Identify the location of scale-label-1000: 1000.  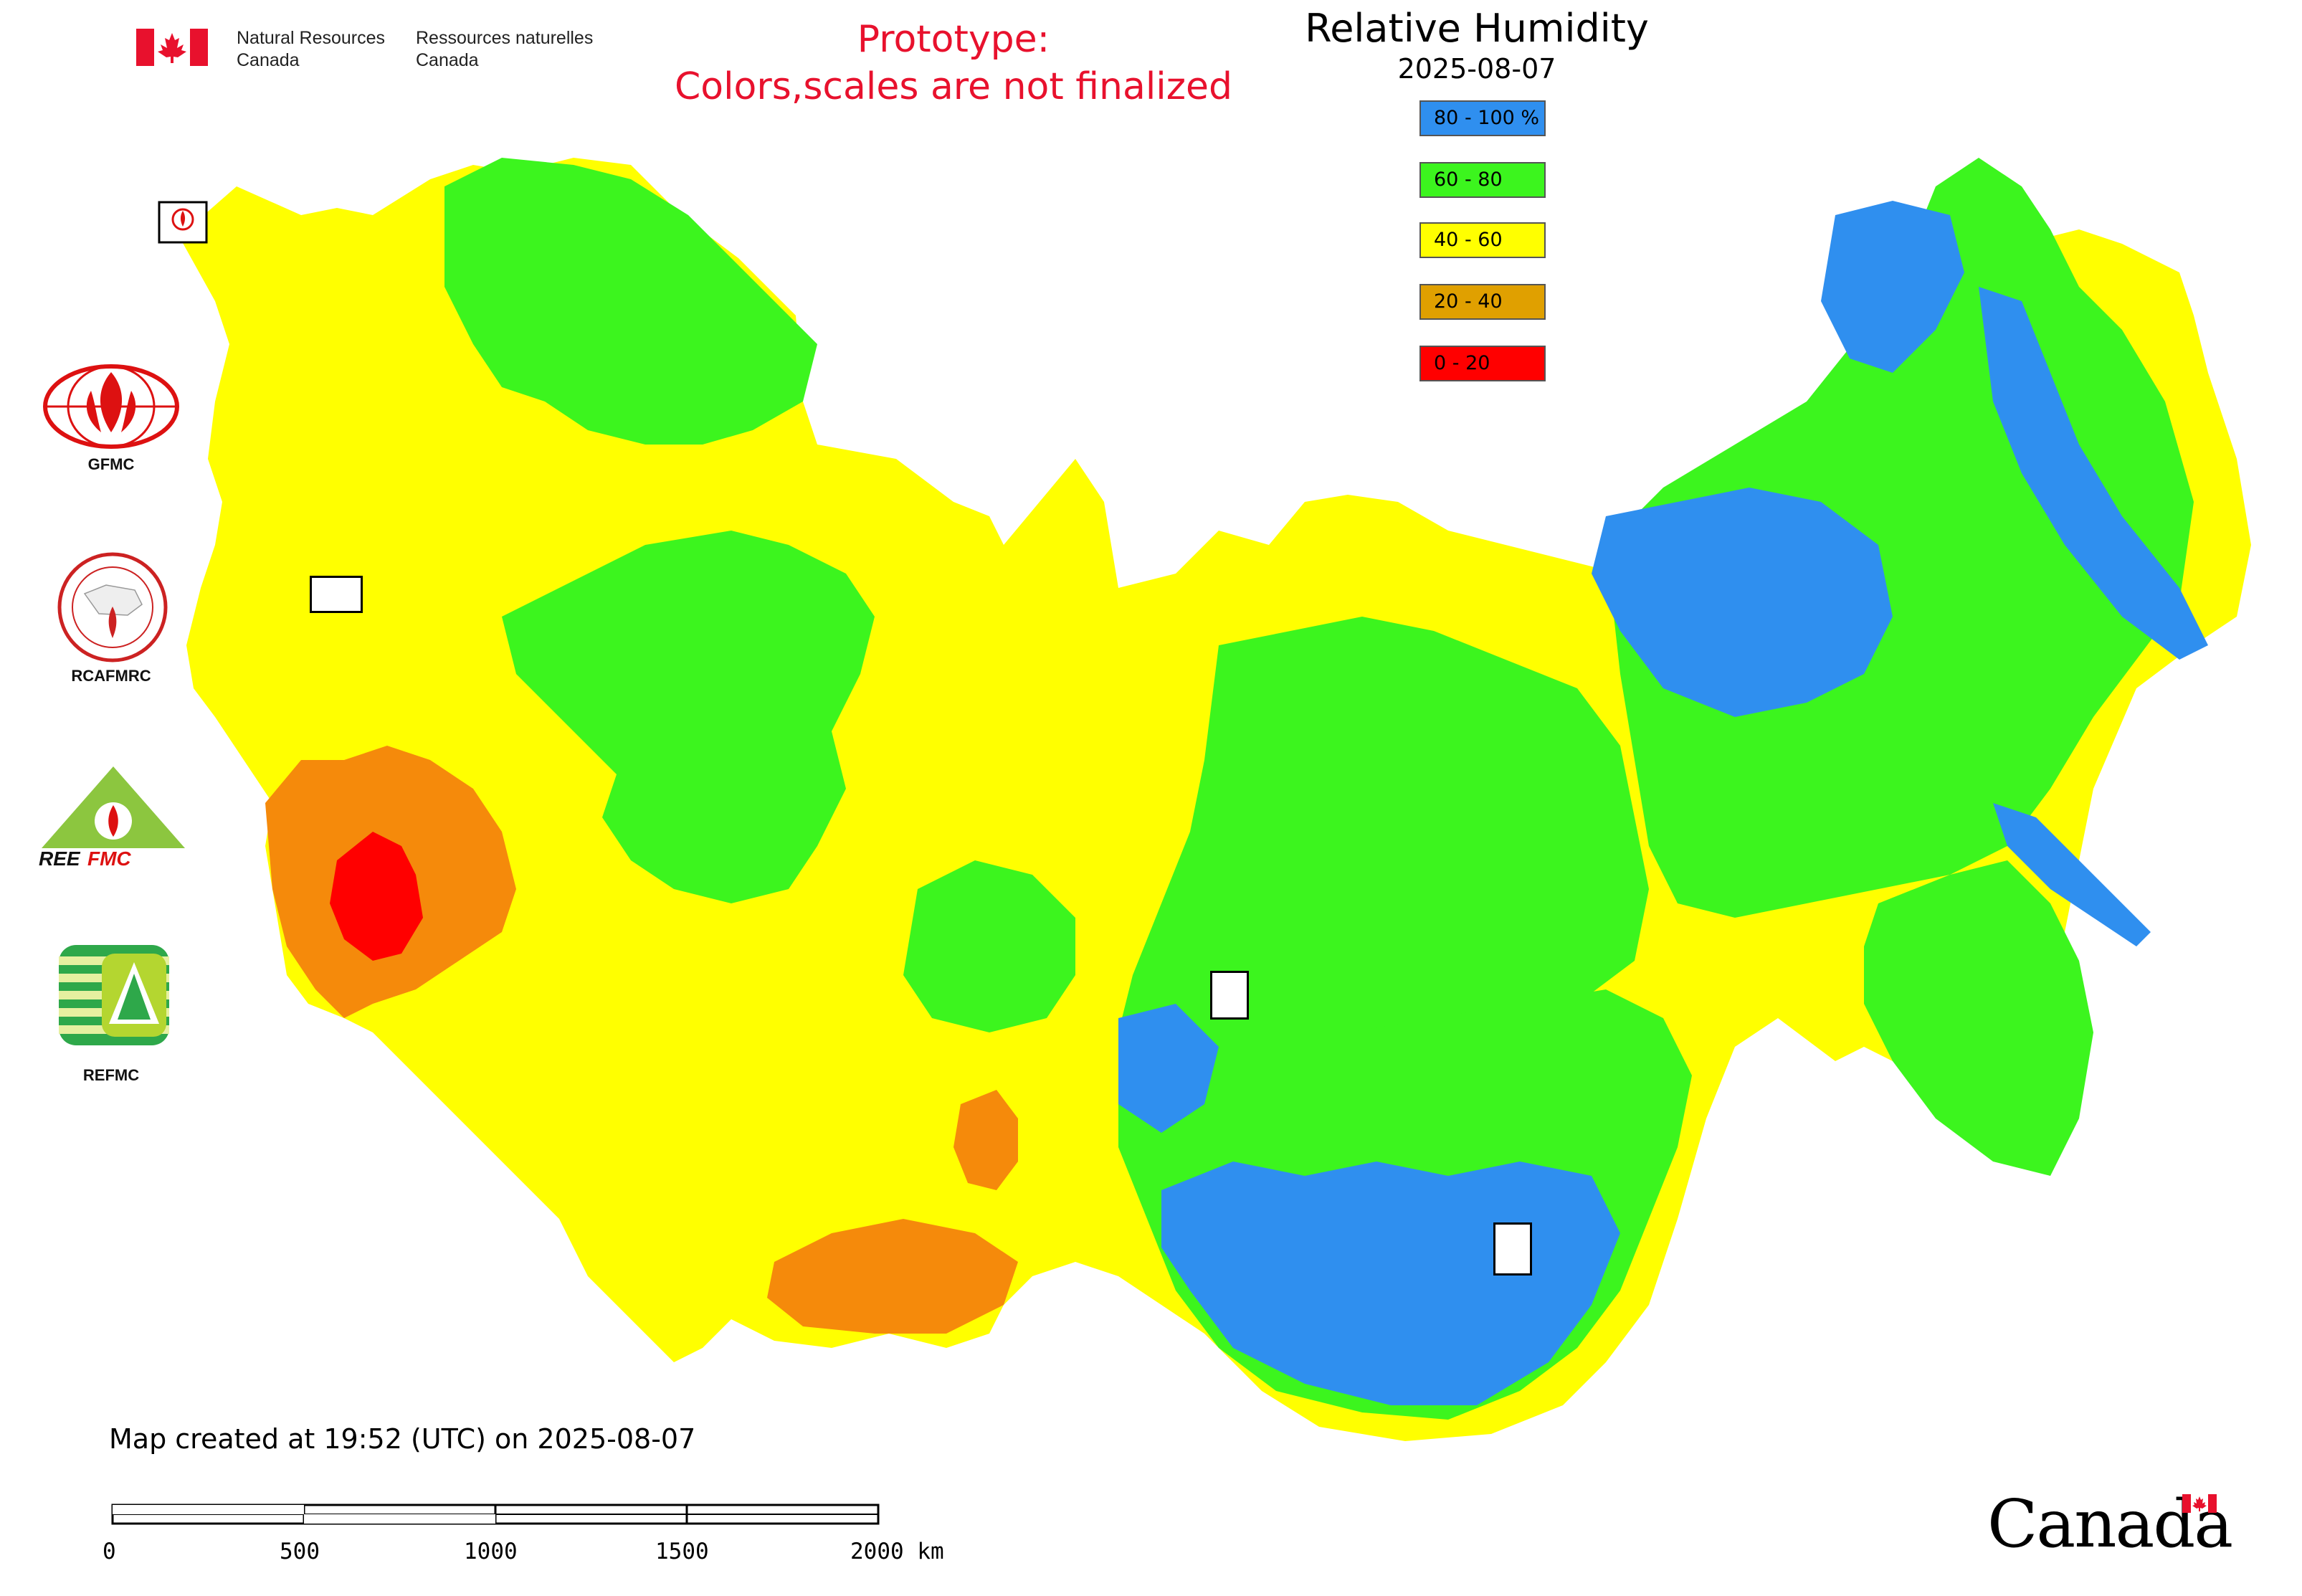
(491, 1551).